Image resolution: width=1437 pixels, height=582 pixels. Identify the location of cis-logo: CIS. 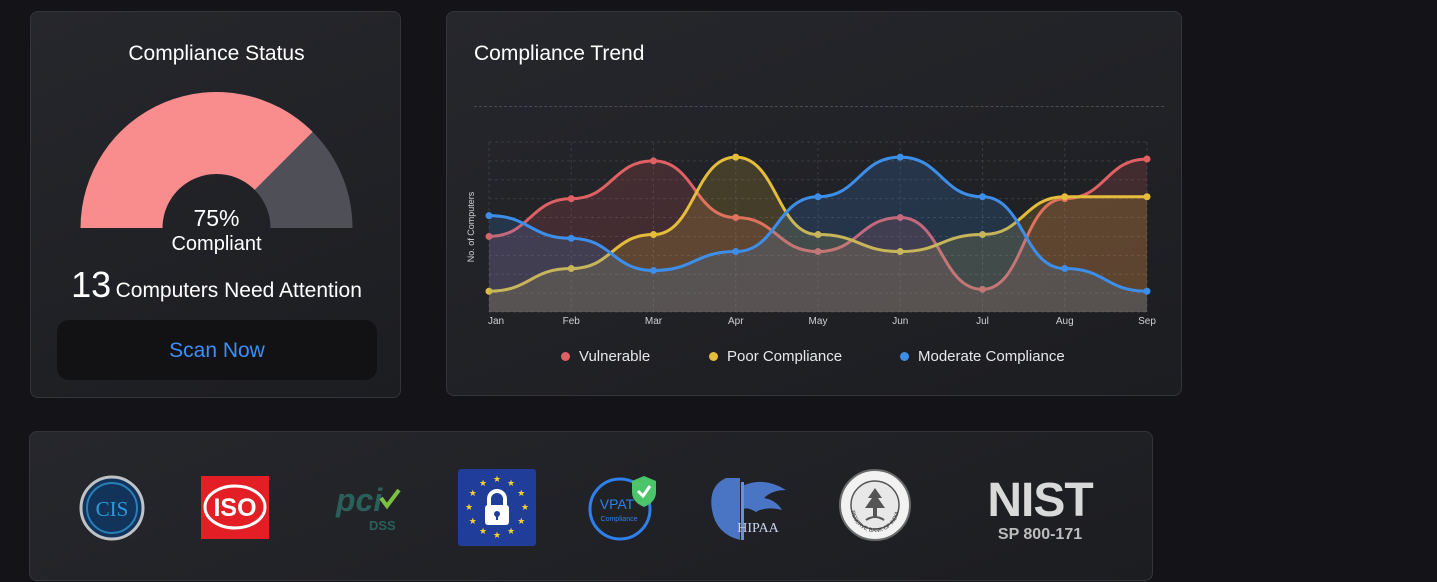
(112, 508).